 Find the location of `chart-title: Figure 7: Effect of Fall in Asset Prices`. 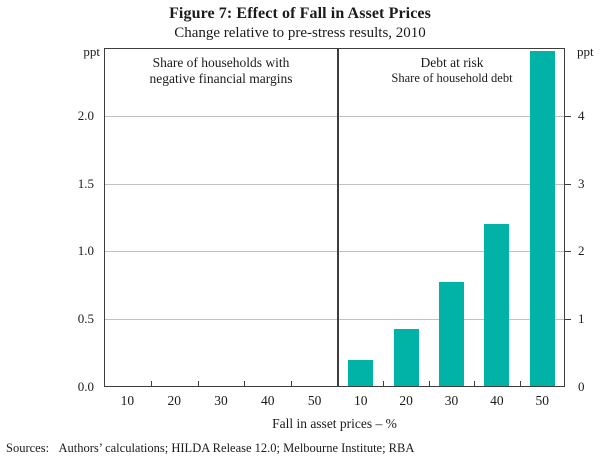

chart-title: Figure 7: Effect of Fall in Asset Prices is located at coordinates (300, 13).